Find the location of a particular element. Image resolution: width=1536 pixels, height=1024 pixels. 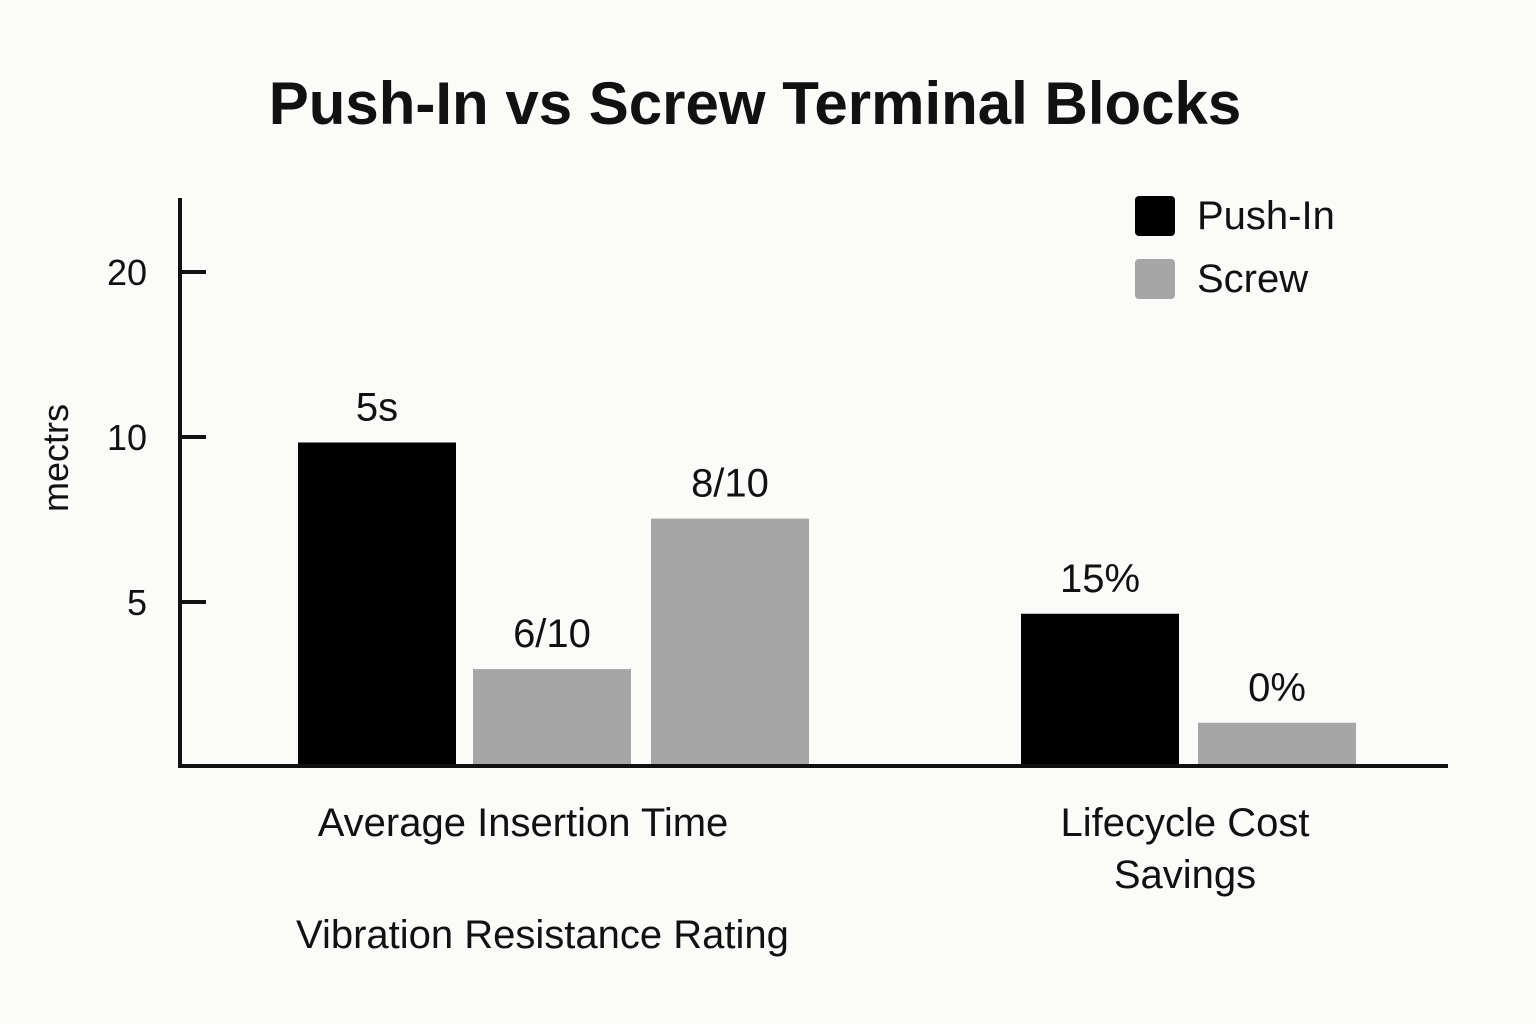

chart-title: Push-In vs Screw Terminal Blocks is located at coordinates (755, 103).